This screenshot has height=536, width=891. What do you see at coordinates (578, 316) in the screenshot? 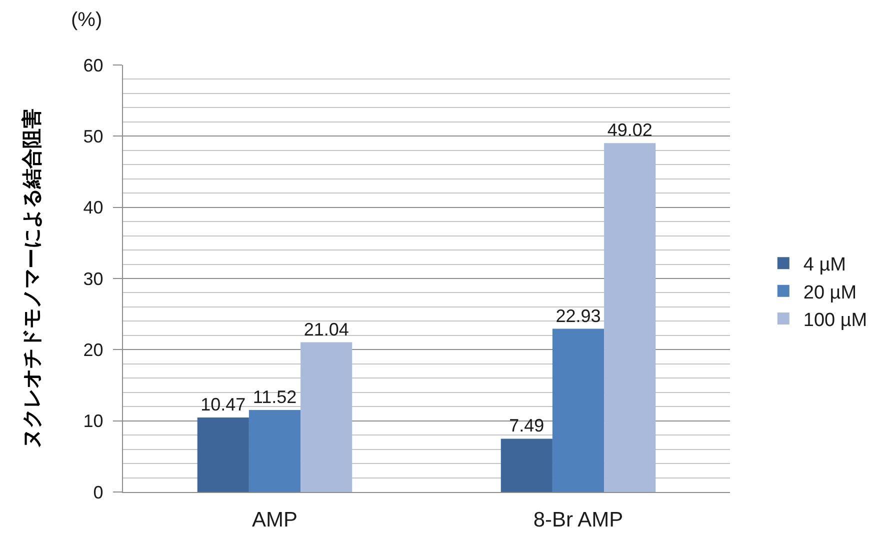
I see `data-label: 22.93` at bounding box center [578, 316].